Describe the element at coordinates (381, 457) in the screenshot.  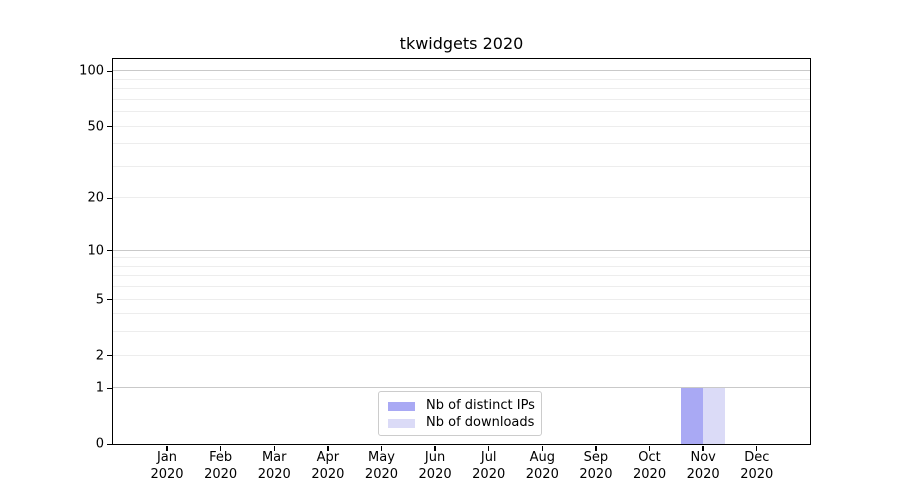
I see `x-tick-month: May` at that location.